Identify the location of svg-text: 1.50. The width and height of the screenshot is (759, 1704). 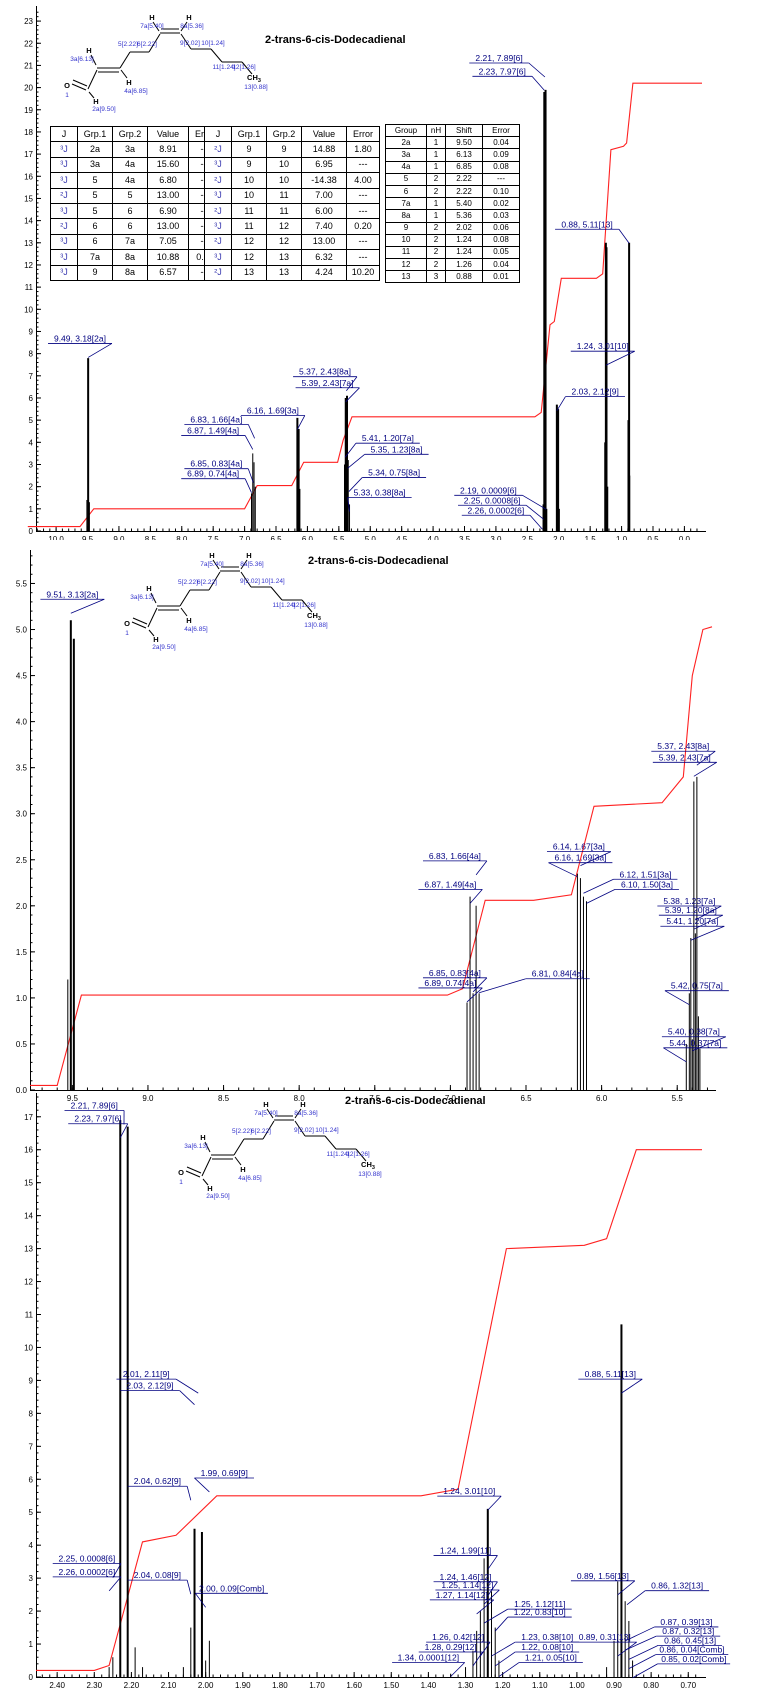
(391, 1685).